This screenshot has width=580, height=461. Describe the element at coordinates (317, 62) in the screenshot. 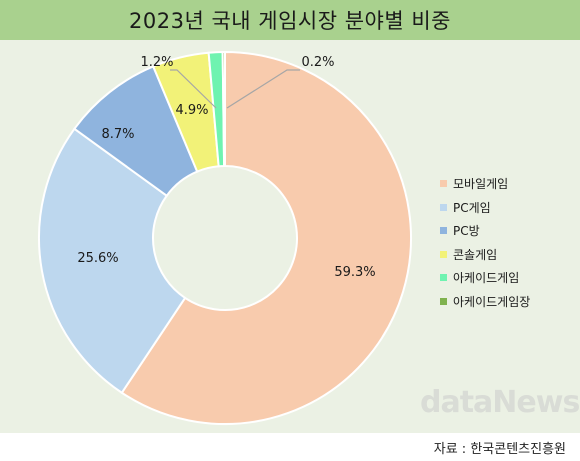

I see `data-label-6: 0.2%` at that location.